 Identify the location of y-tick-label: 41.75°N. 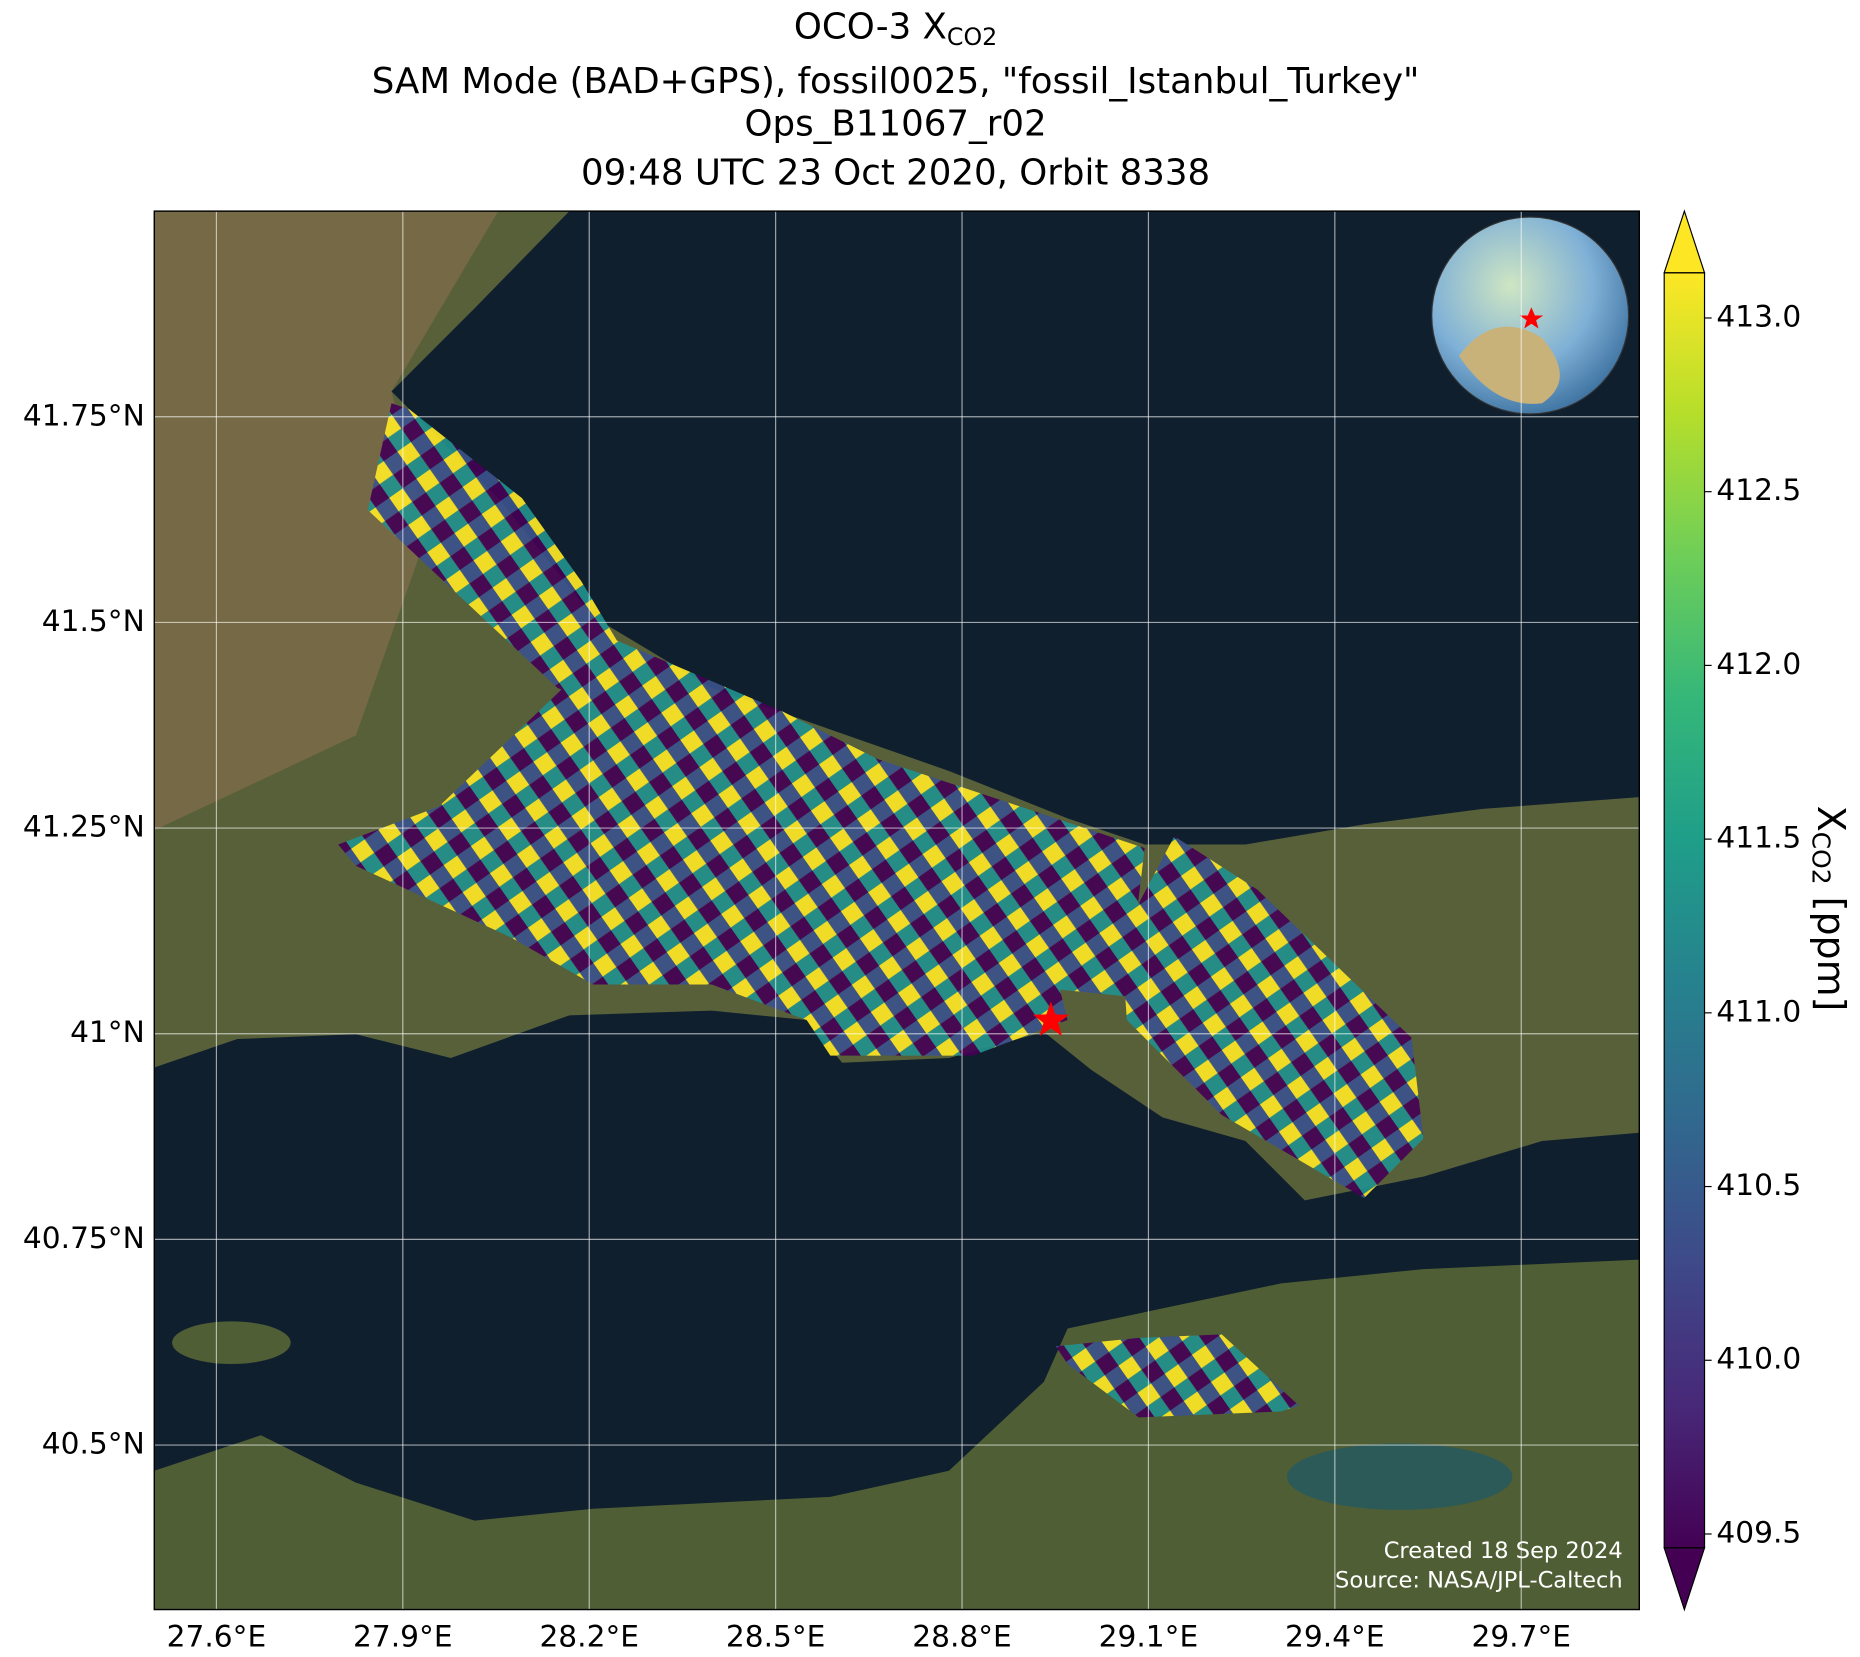
(84, 414).